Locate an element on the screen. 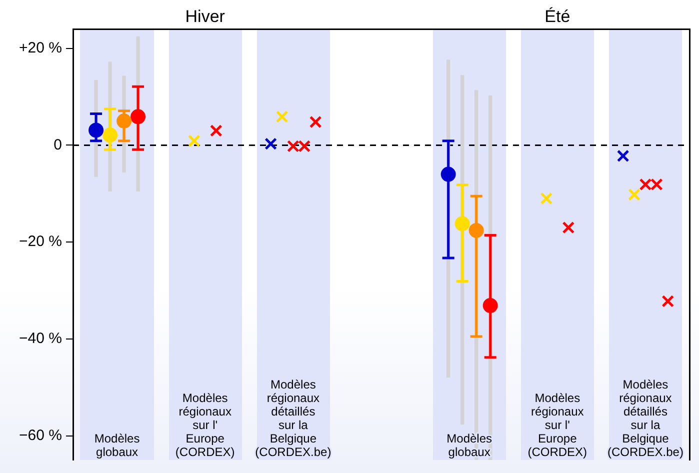  text: Été is located at coordinates (557, 16).